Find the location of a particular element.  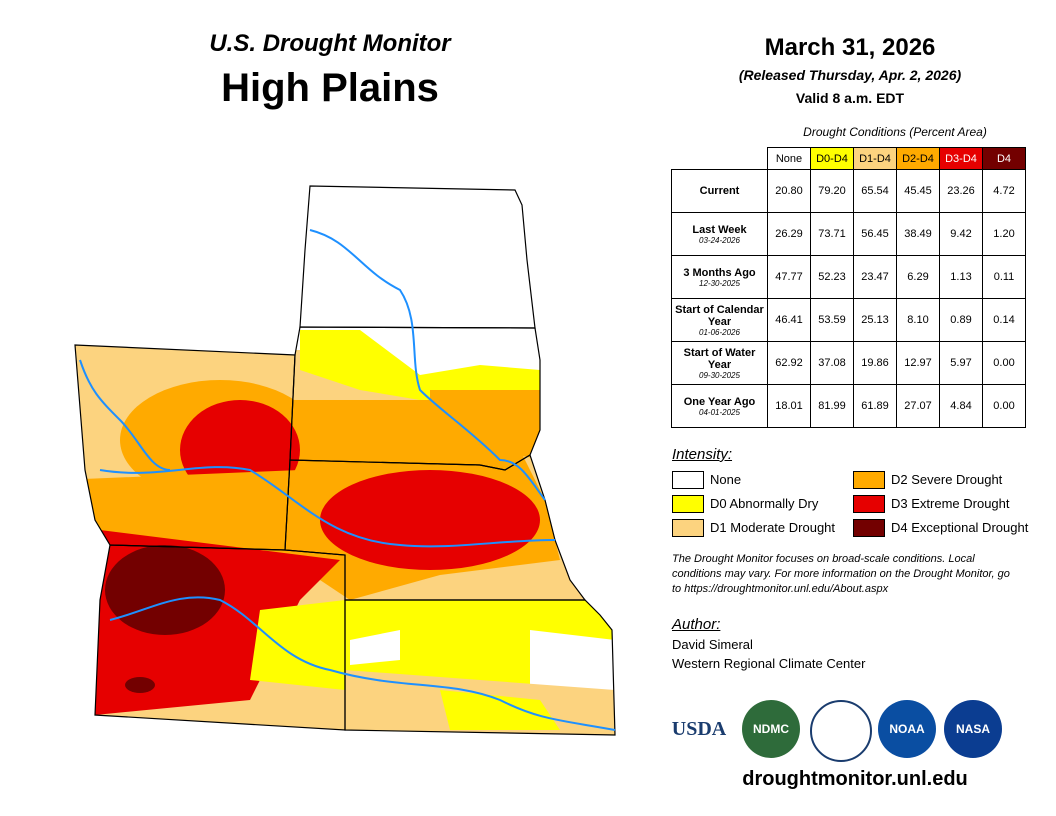

cell: 37.08 is located at coordinates (832, 363).